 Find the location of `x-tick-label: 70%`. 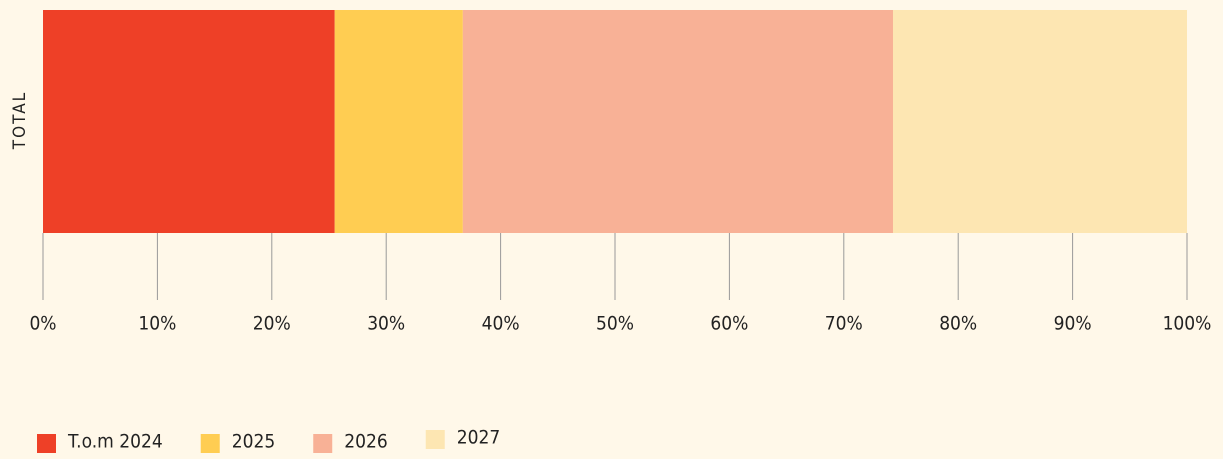

x-tick-label: 70% is located at coordinates (844, 324).